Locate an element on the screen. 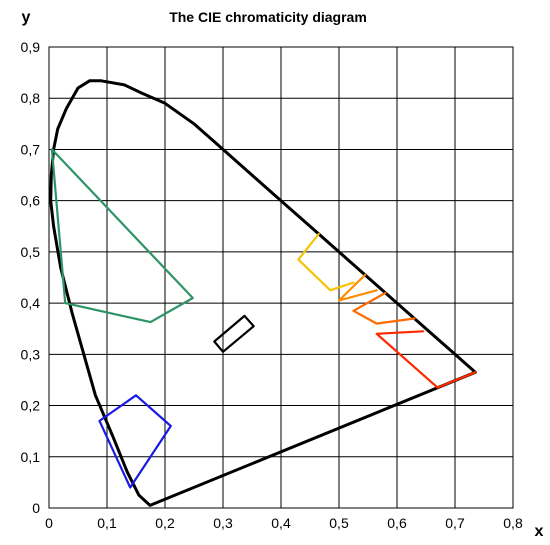  x-tick-label: 0,8 is located at coordinates (513, 523).